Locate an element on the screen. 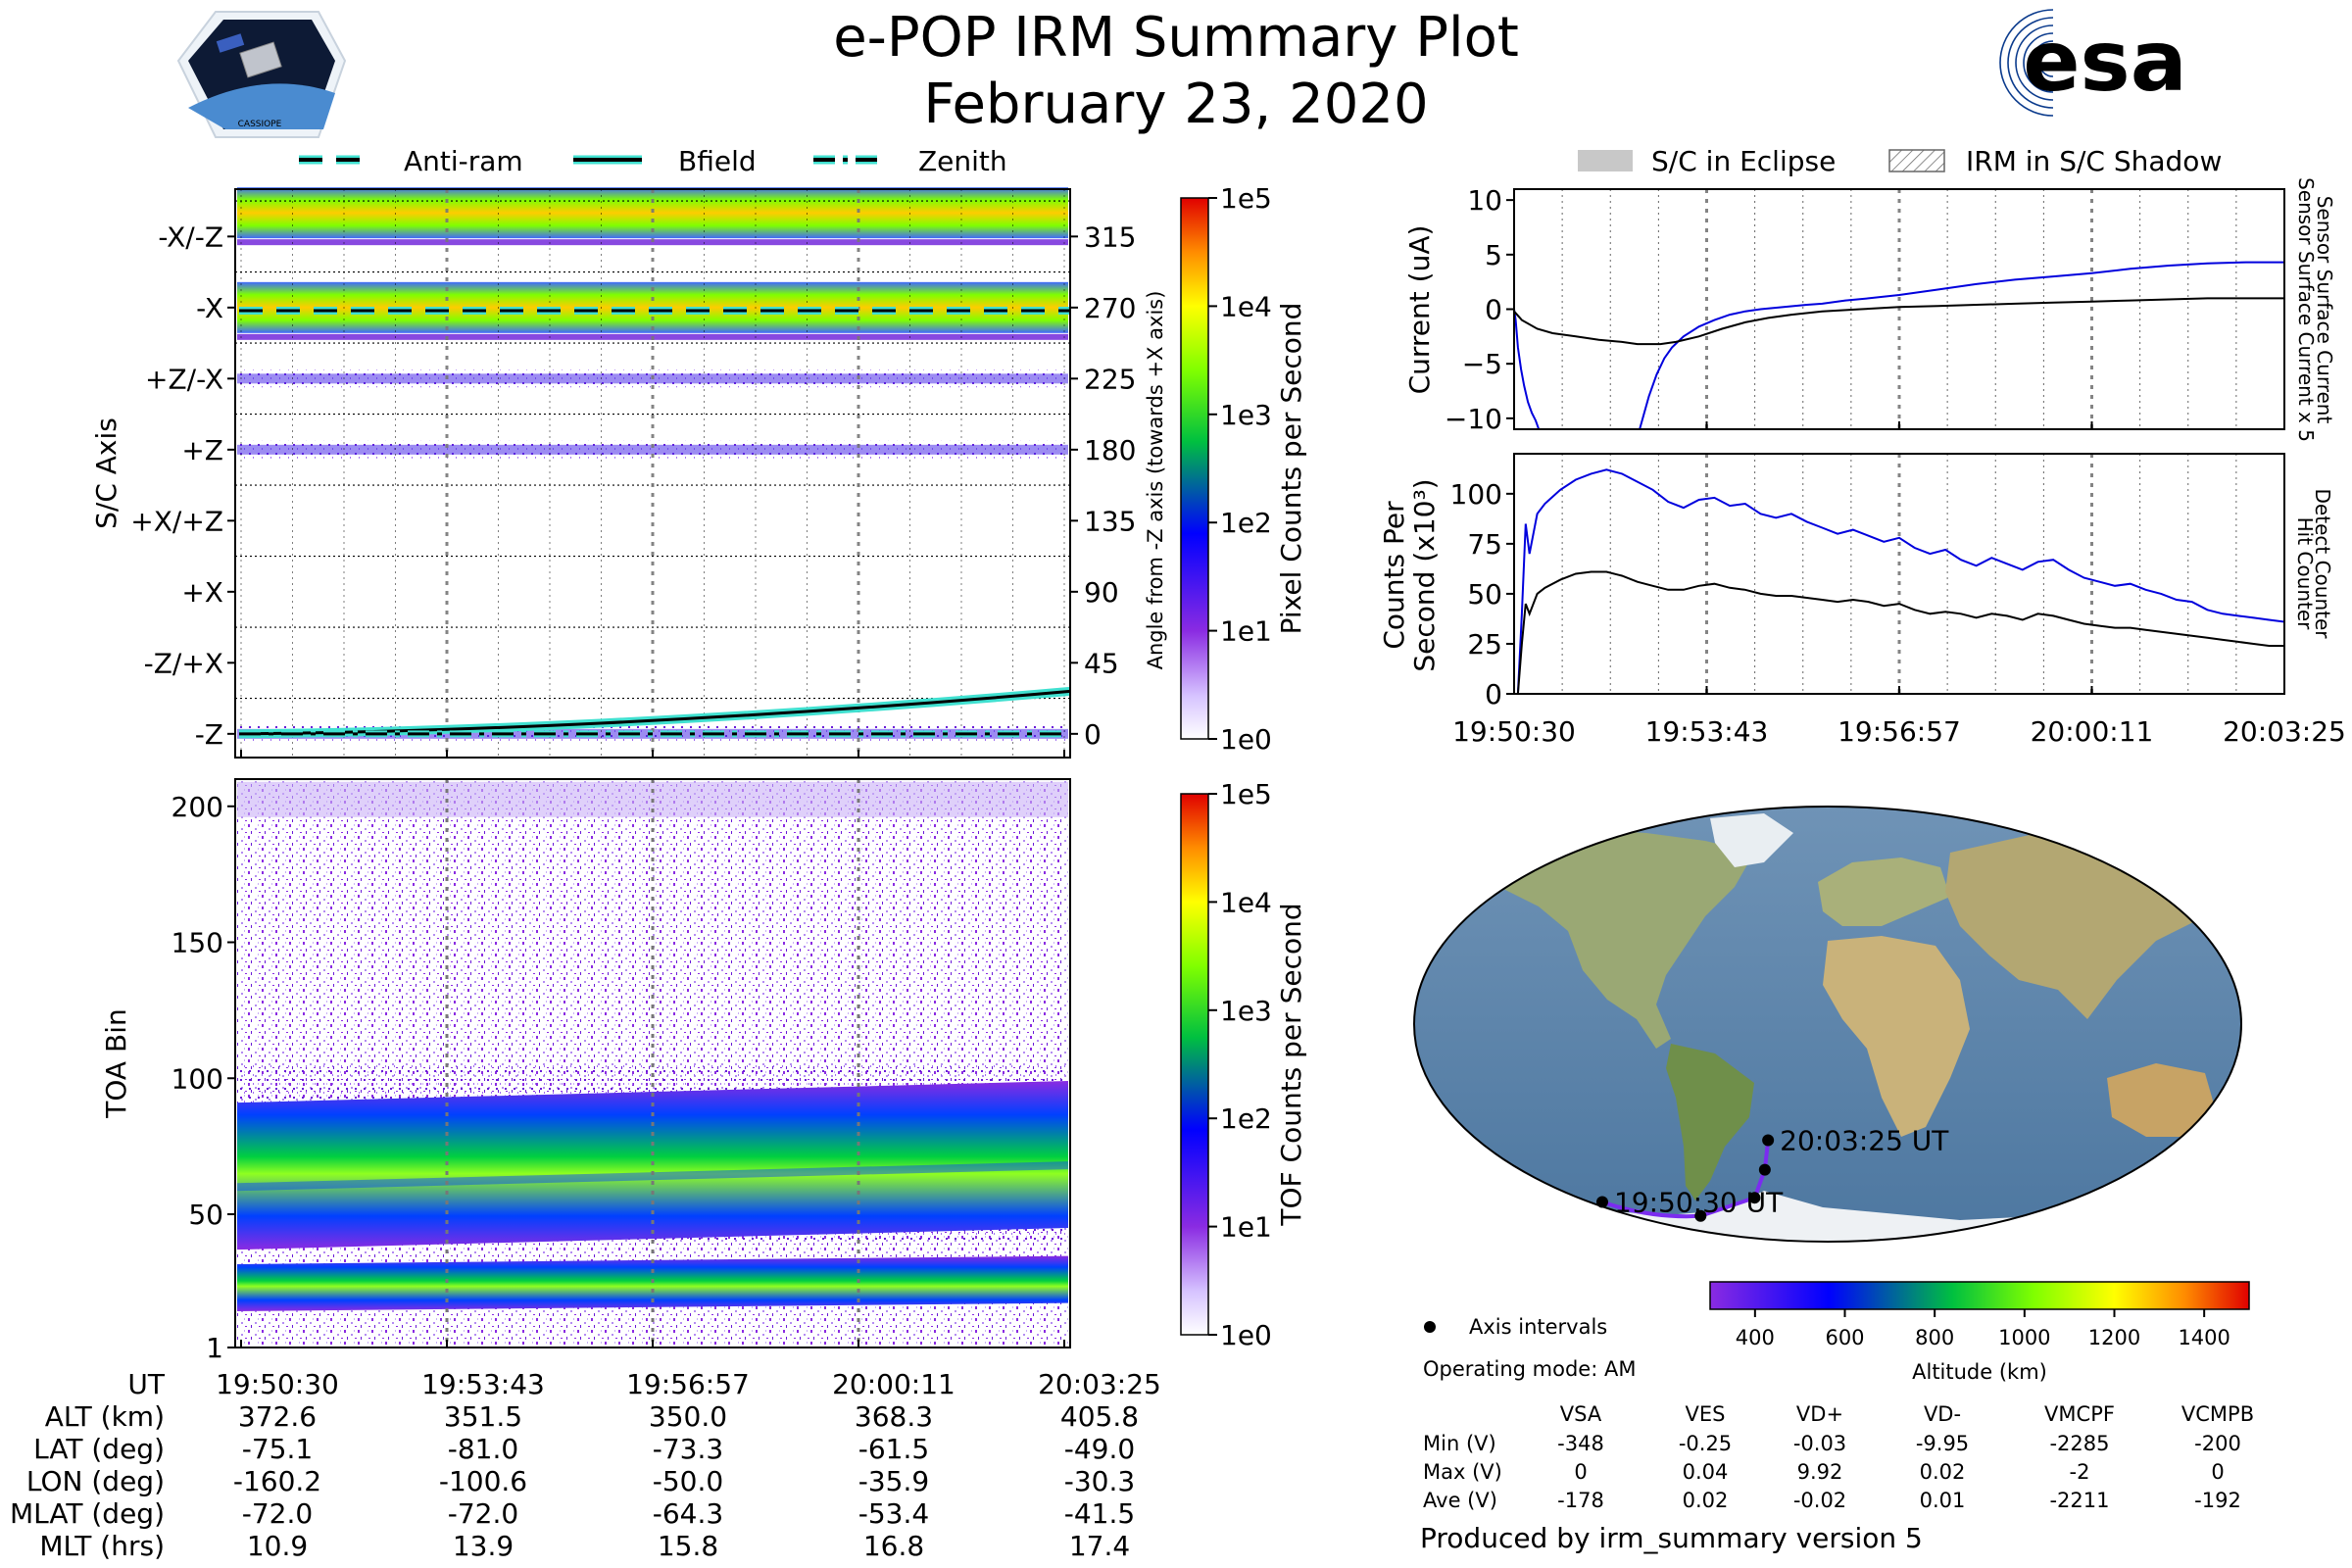 The height and width of the screenshot is (1568, 2352). continents is located at coordinates (1827, 1027).